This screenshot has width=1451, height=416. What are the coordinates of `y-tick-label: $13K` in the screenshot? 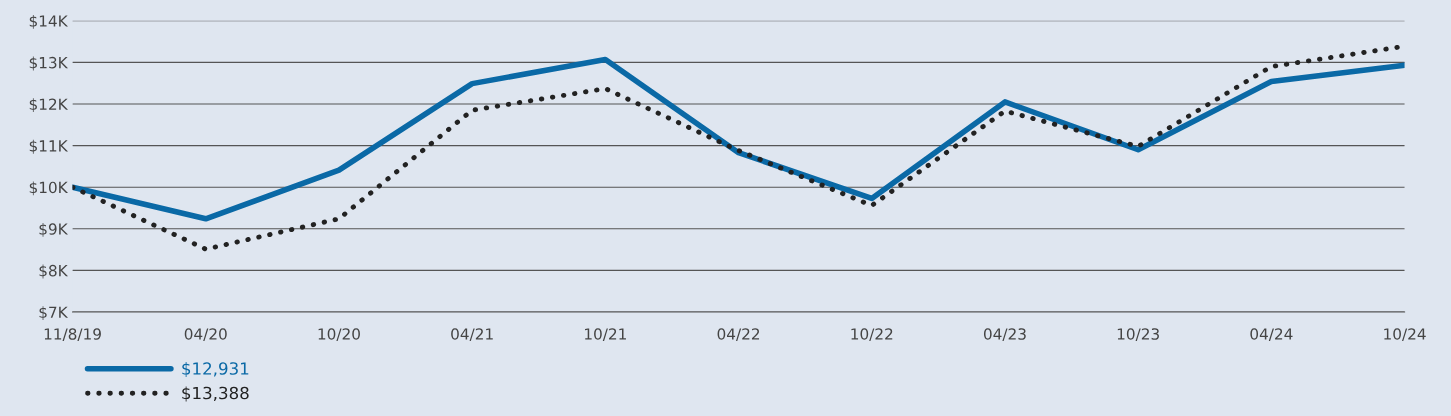 It's located at (49, 63).